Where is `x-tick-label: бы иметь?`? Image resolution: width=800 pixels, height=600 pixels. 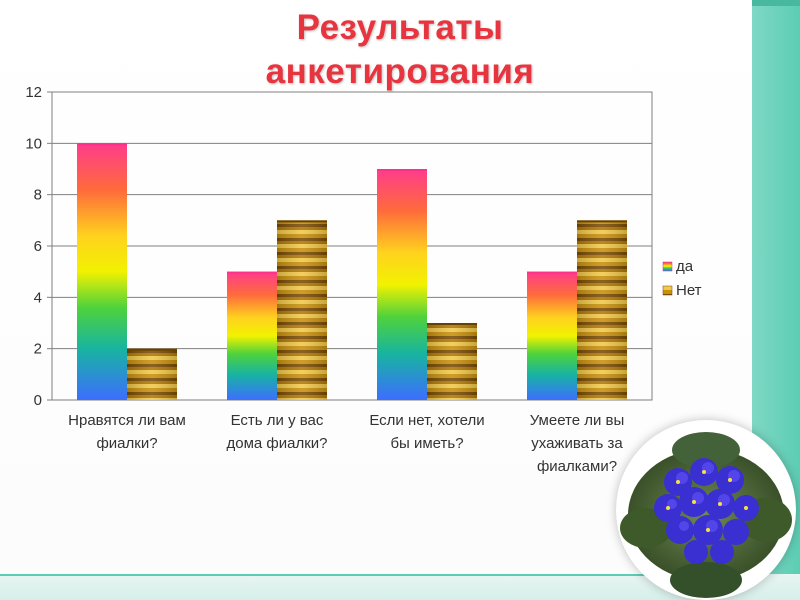 x-tick-label: бы иметь? is located at coordinates (426, 443).